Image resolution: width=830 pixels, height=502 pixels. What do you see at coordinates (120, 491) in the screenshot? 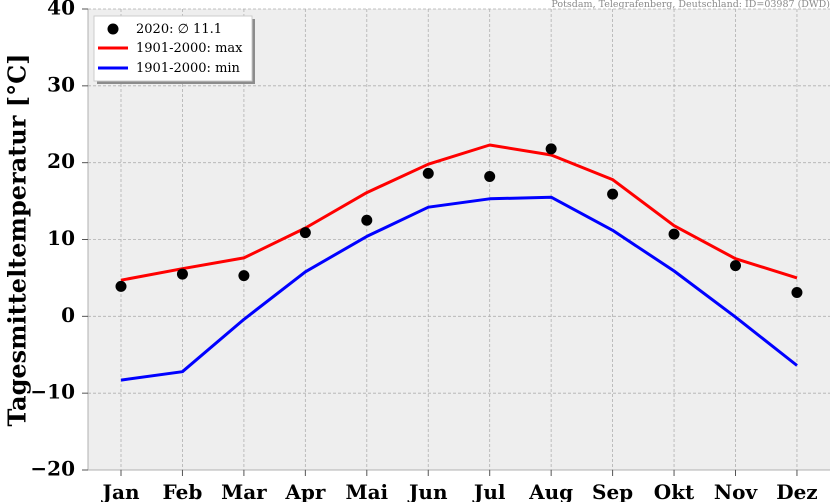
I see `x-tick-label: Jan` at bounding box center [120, 491].